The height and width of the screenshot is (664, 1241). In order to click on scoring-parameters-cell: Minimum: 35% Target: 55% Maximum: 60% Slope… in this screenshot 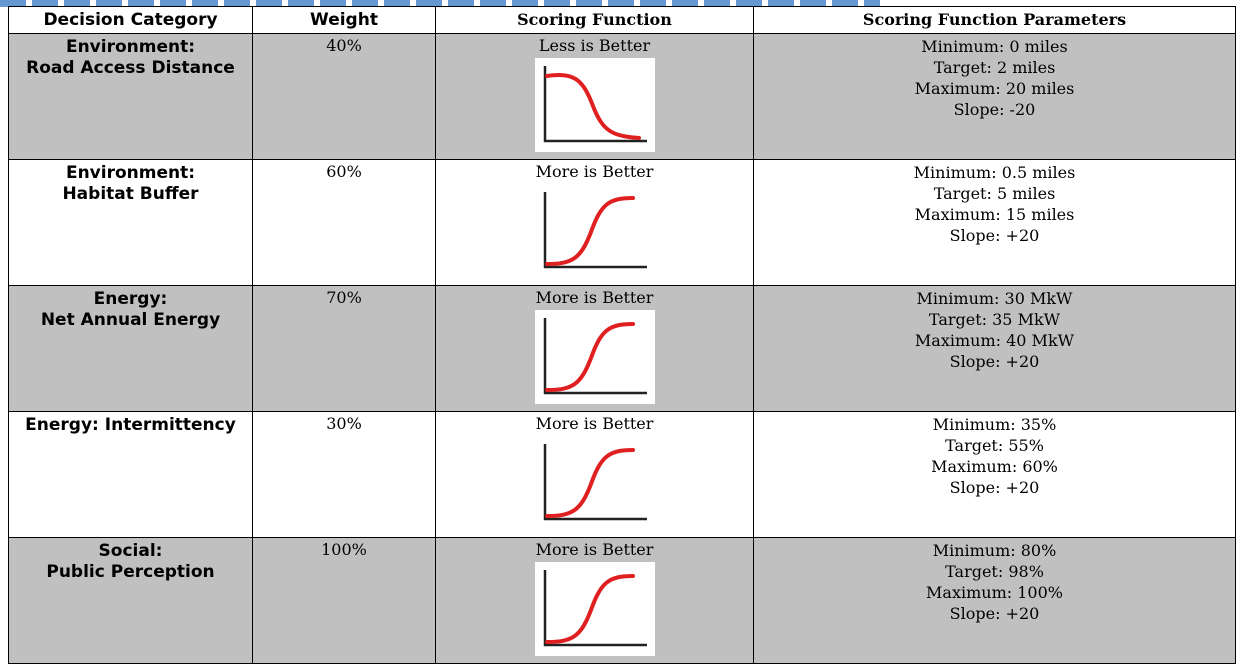, I will do `click(994, 474)`.